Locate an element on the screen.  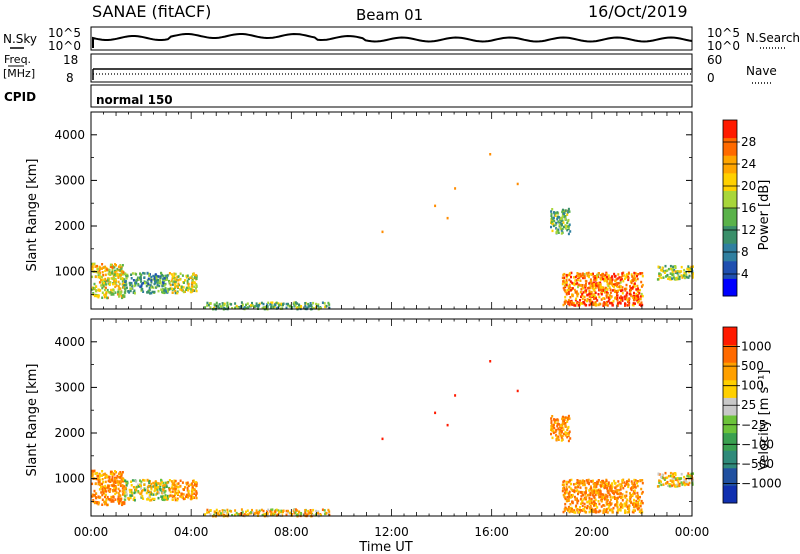
noise-left-tick-bottom: 10^0 is located at coordinates (64, 46).